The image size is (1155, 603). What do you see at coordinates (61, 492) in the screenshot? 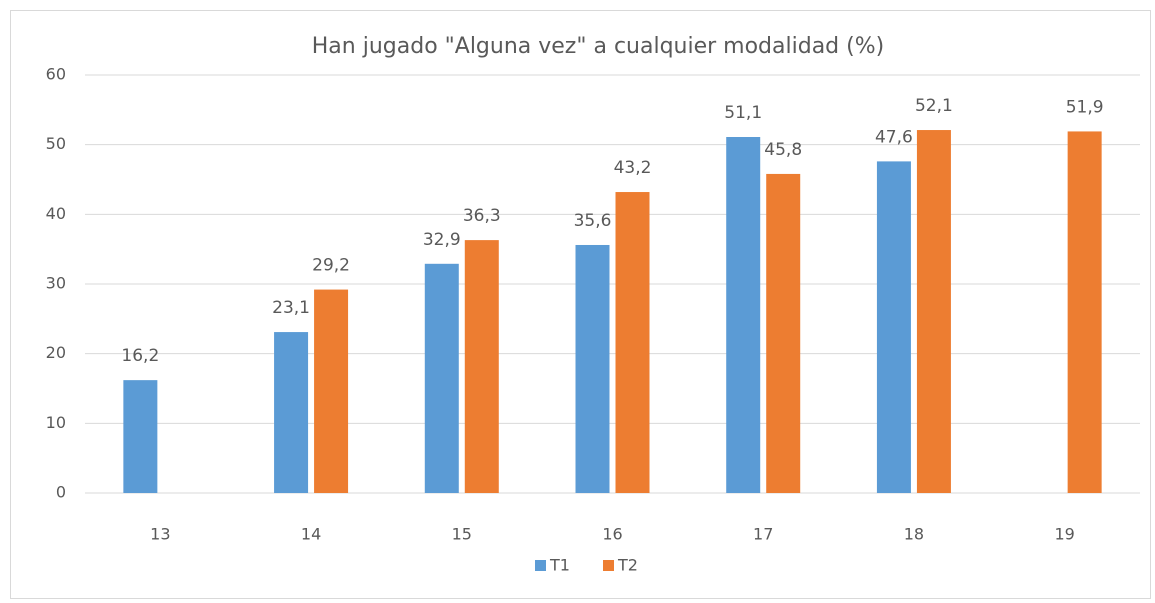
I see `y-tick-label: 0` at bounding box center [61, 492].